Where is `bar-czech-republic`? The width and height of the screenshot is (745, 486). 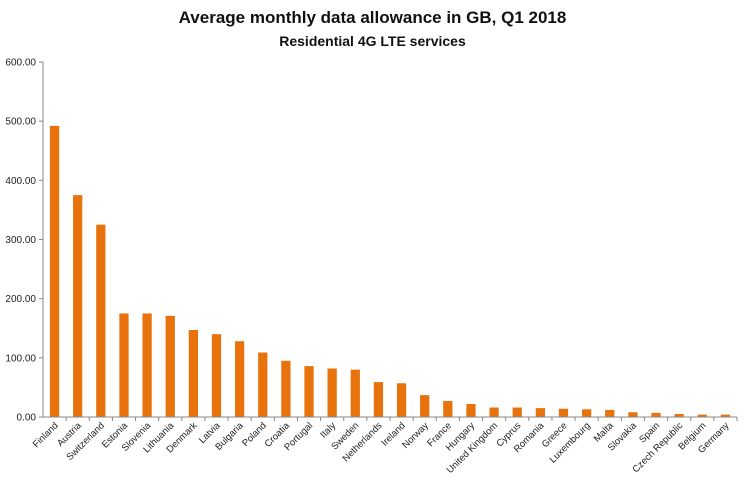 bar-czech-republic is located at coordinates (679, 415).